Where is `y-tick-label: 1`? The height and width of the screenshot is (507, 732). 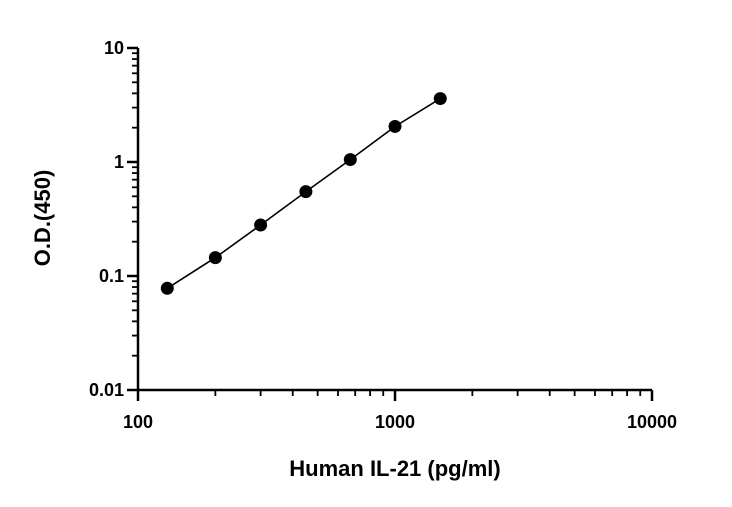
y-tick-label: 1 is located at coordinates (119, 162).